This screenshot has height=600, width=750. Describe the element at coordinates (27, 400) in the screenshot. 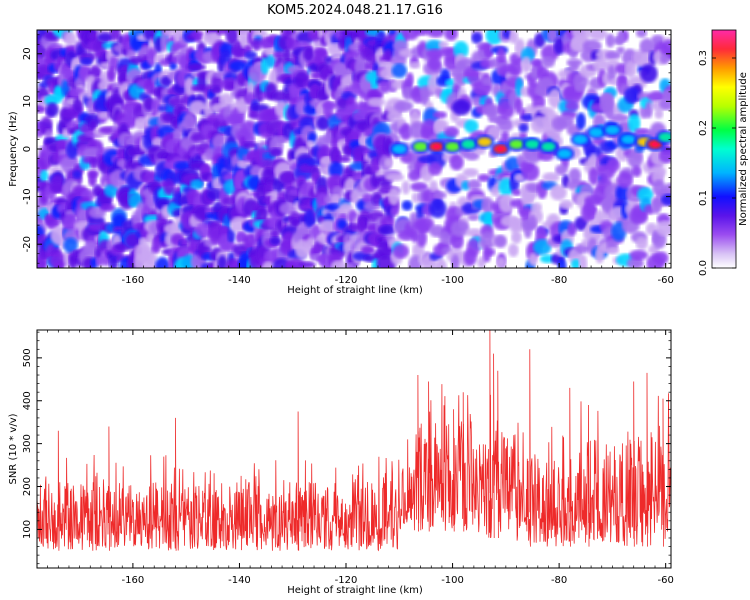

I see `y-tick-label: 400` at that location.